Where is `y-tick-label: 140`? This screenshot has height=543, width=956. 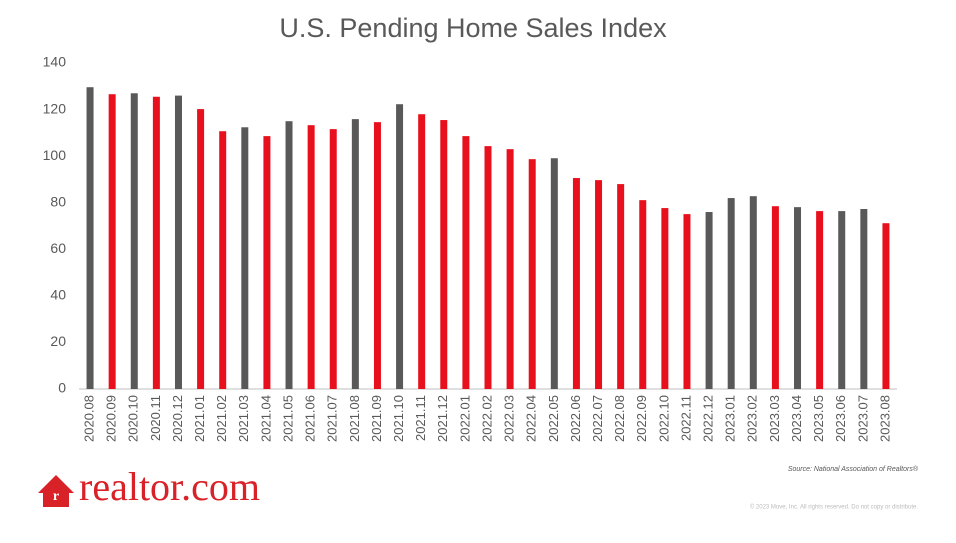
y-tick-label: 140 is located at coordinates (55, 62).